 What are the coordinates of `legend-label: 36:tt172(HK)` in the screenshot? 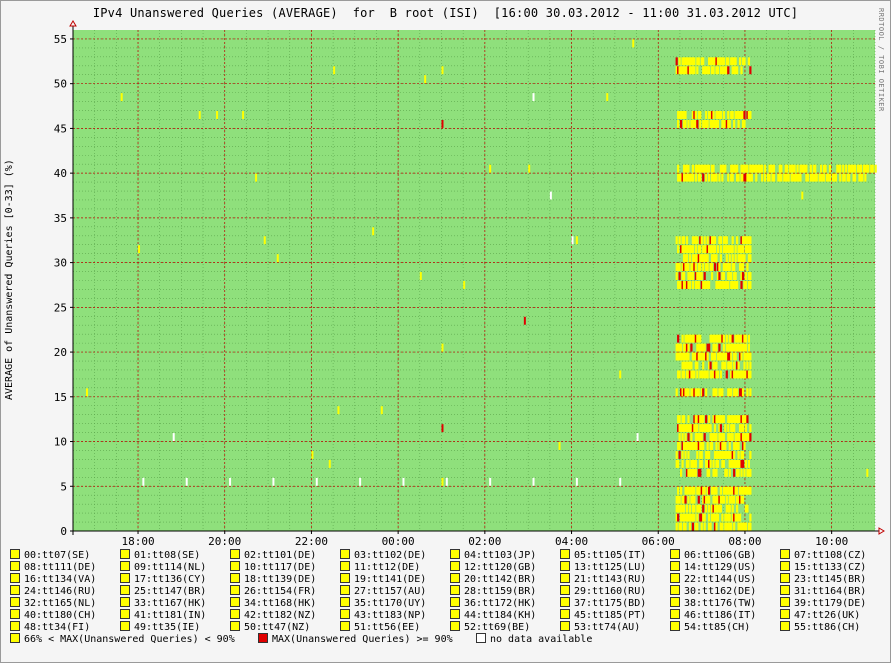 It's located at (500, 603).